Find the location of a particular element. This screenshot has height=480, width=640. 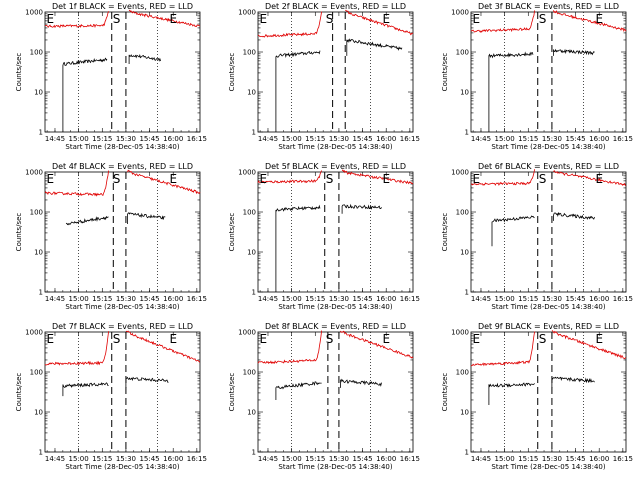

panel-title: Det 6f BLACK = Events, RED = LLD is located at coordinates (548, 166).